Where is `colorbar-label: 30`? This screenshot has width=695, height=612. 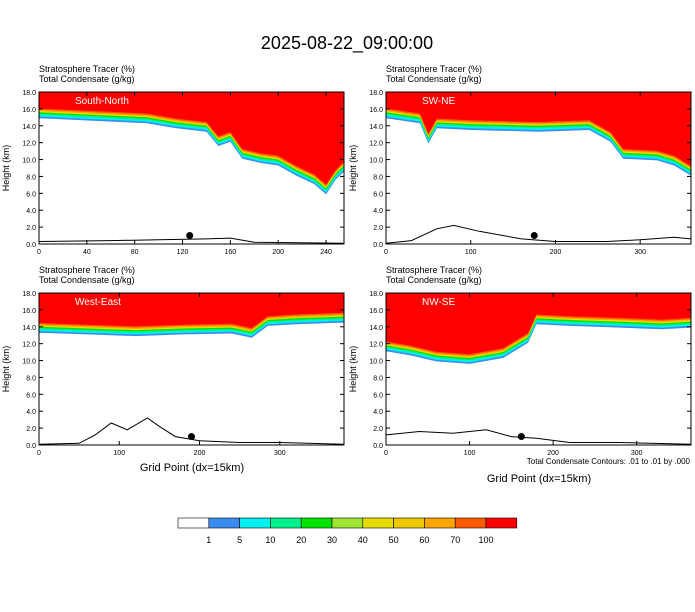
colorbar-label: 30 is located at coordinates (332, 540).